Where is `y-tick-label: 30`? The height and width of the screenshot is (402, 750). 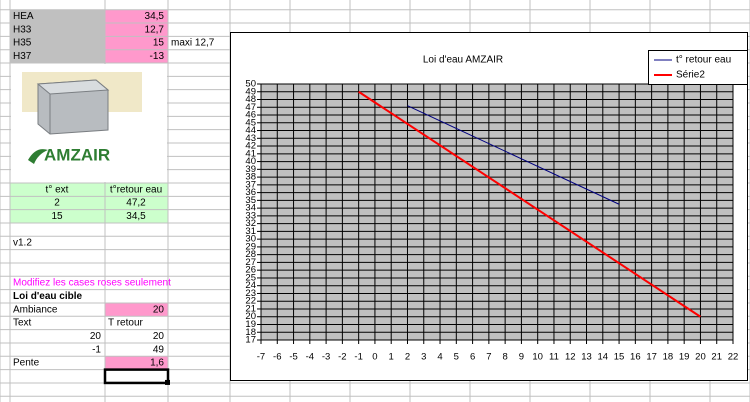
y-tick-label: 30 is located at coordinates (250, 239).